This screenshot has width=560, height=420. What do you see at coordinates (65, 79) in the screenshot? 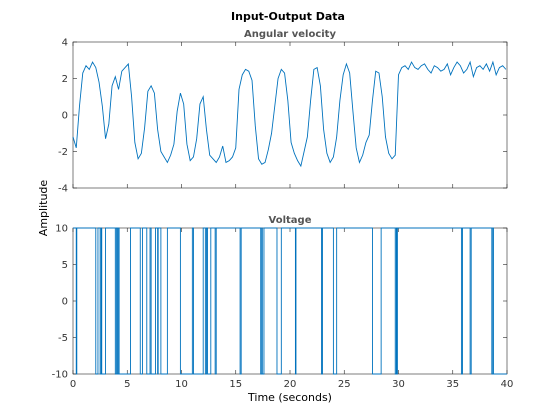
I see `y-tick-label: 2` at bounding box center [65, 79].